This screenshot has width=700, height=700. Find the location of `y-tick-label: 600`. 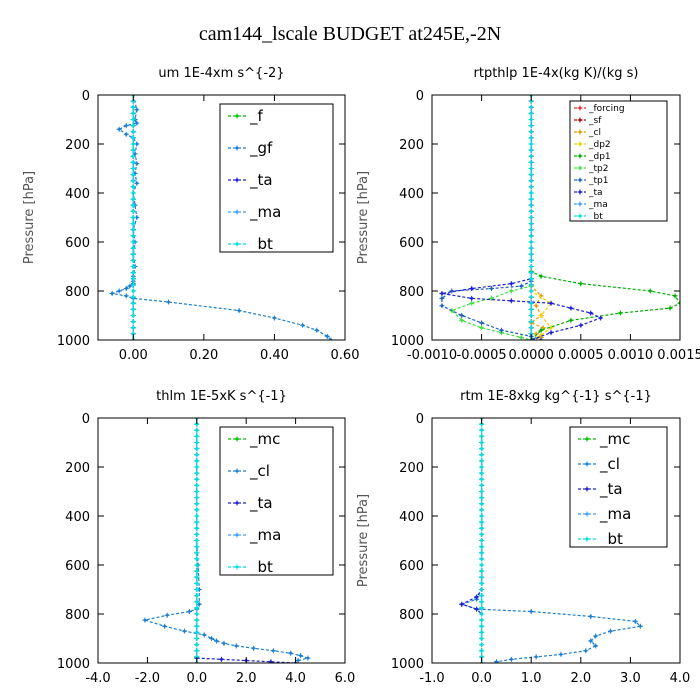

y-tick-label: 600 is located at coordinates (77, 243).